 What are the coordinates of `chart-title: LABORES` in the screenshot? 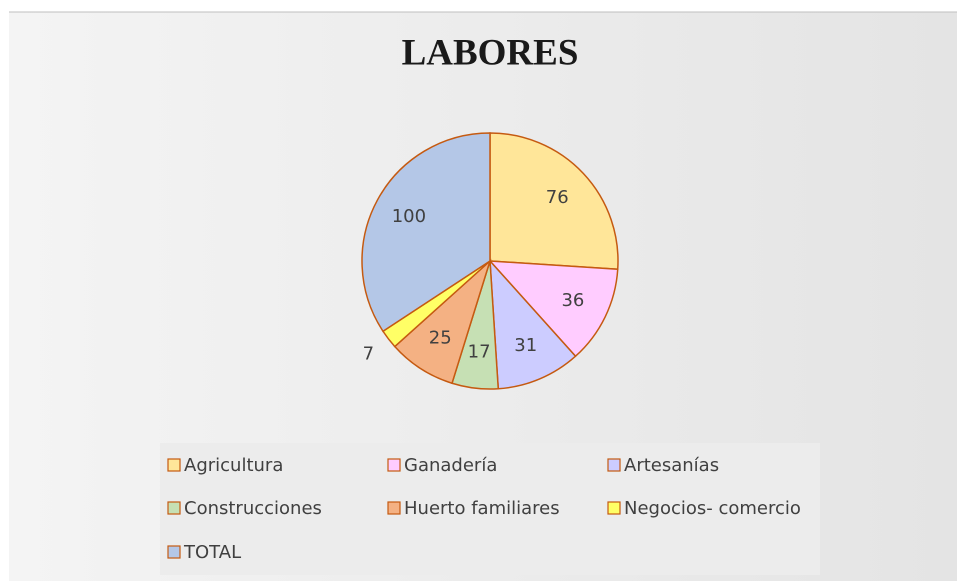 It's located at (490, 52).